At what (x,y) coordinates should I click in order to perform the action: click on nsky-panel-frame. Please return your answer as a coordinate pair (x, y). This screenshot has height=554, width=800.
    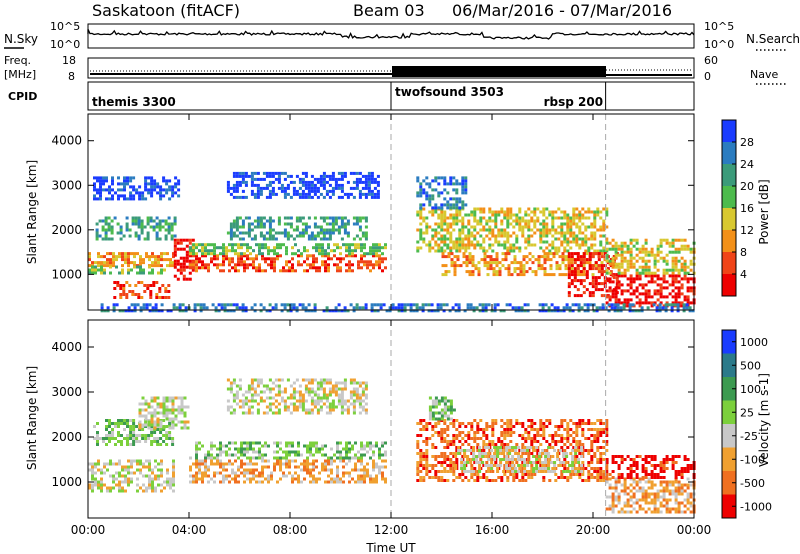
    Looking at the image, I should click on (391, 36).